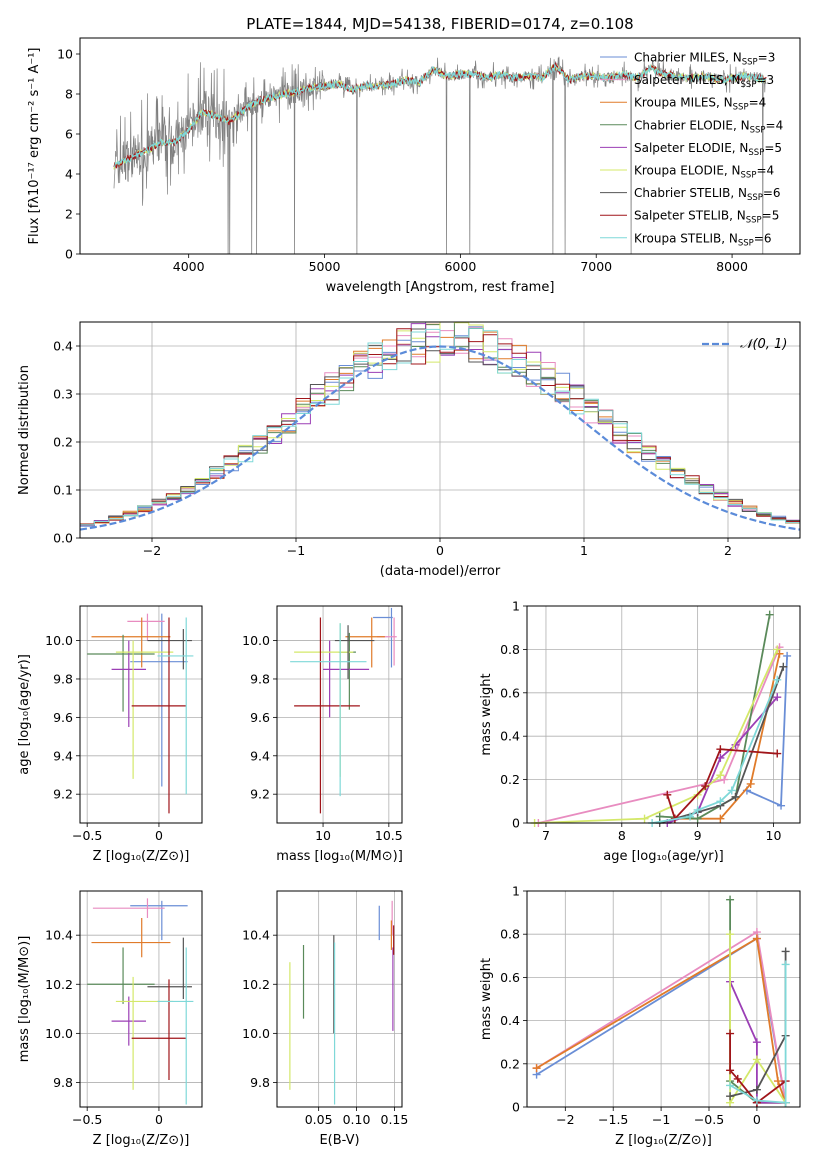 The image size is (819, 1170). I want to click on x-tick-label: 4000, so click(189, 266).